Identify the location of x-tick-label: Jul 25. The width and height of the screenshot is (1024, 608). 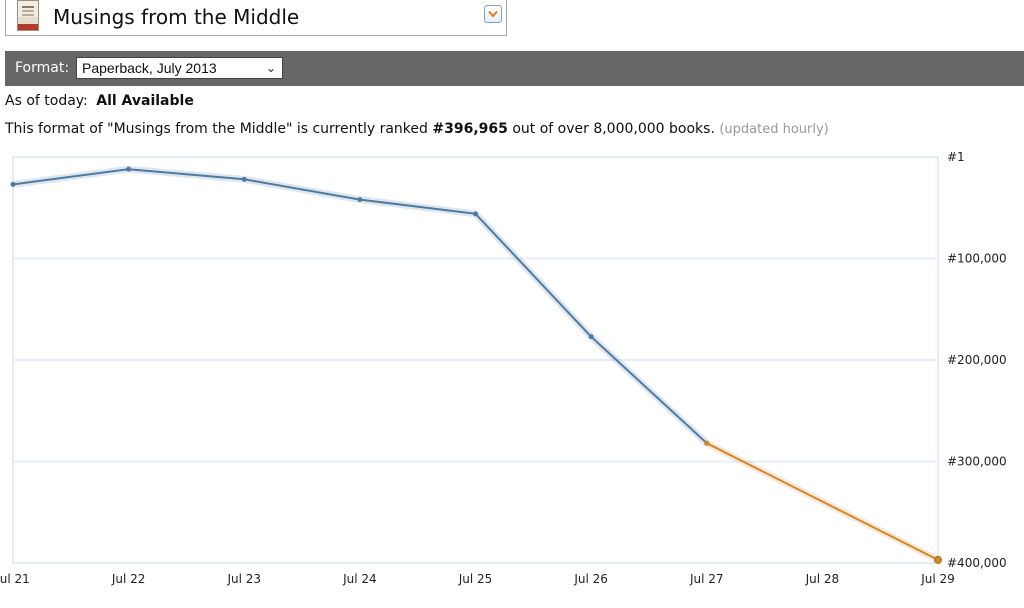
(475, 579).